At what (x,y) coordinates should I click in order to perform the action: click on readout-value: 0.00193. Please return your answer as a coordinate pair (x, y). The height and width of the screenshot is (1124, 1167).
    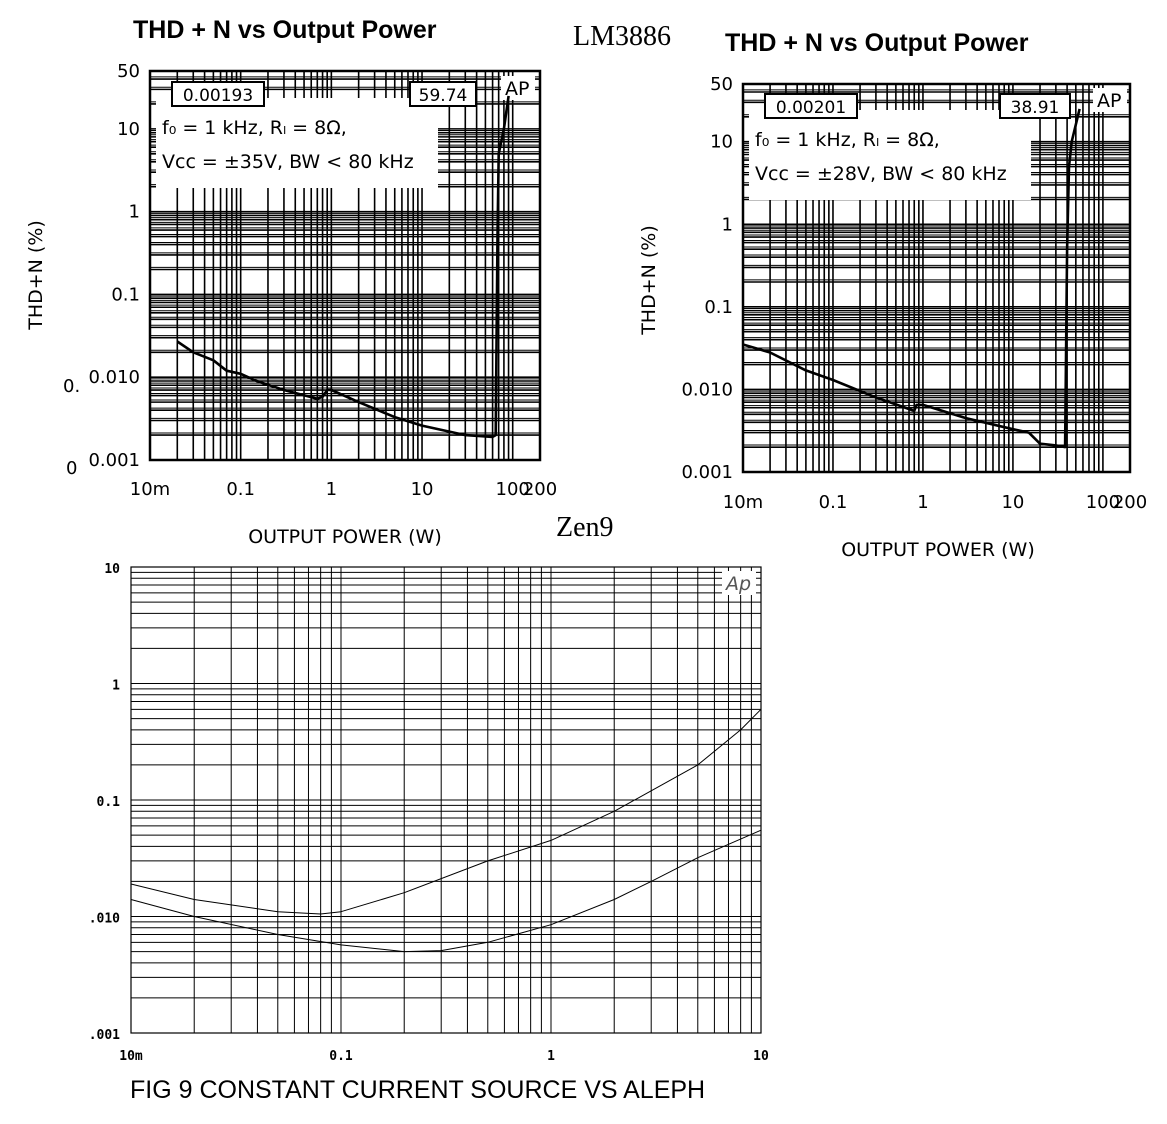
    Looking at the image, I should click on (218, 96).